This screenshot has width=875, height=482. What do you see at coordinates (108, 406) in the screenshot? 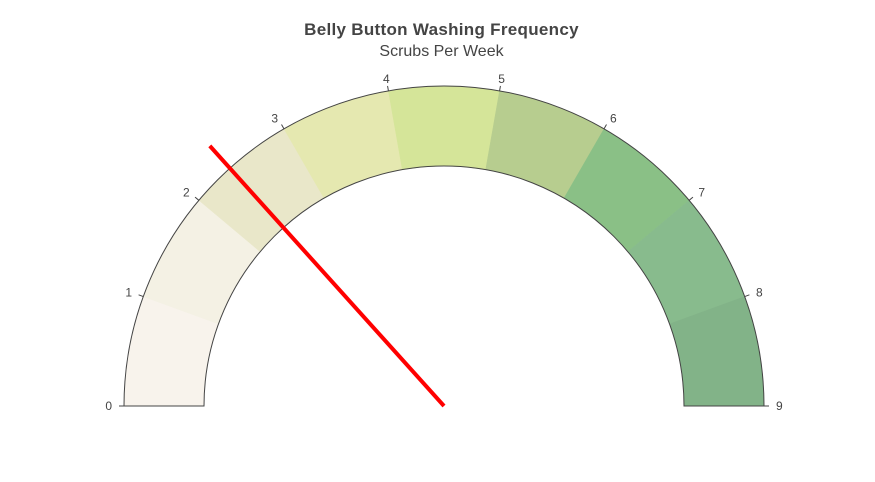
I see `gauge-tick-label-0: 0` at bounding box center [108, 406].